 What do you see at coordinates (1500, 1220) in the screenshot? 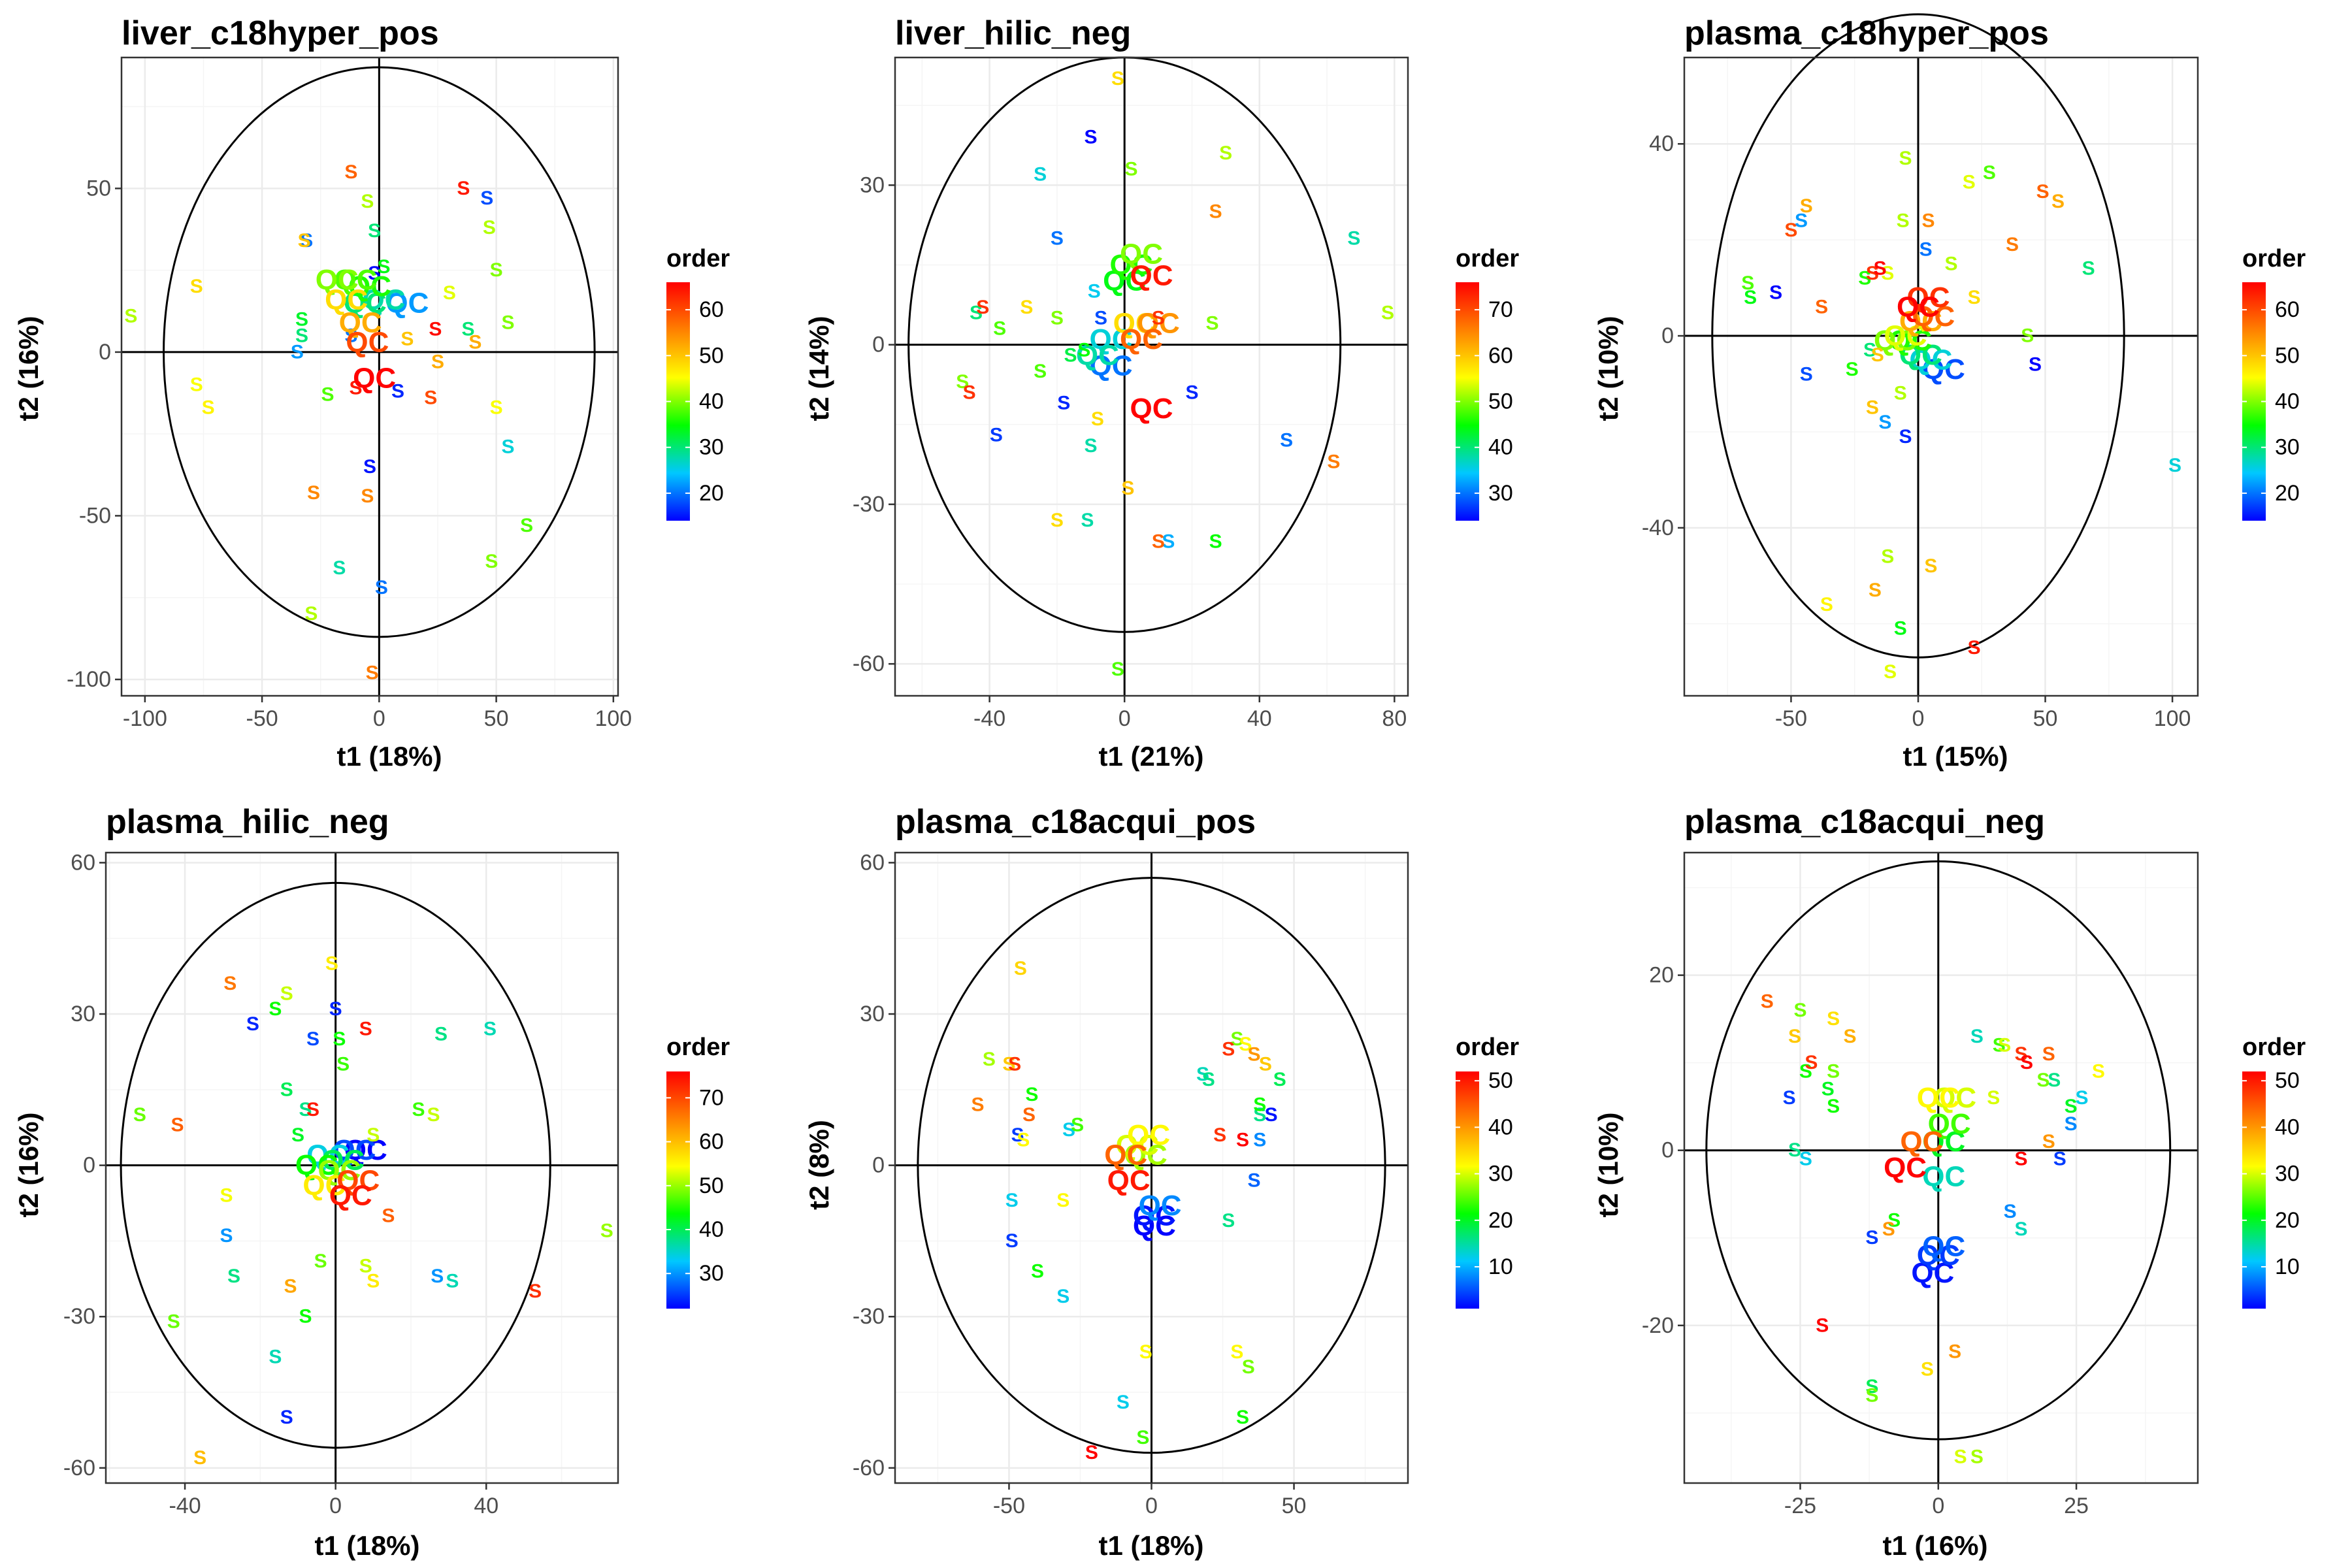
I see `colorbar-tick-label: 20` at bounding box center [1500, 1220].